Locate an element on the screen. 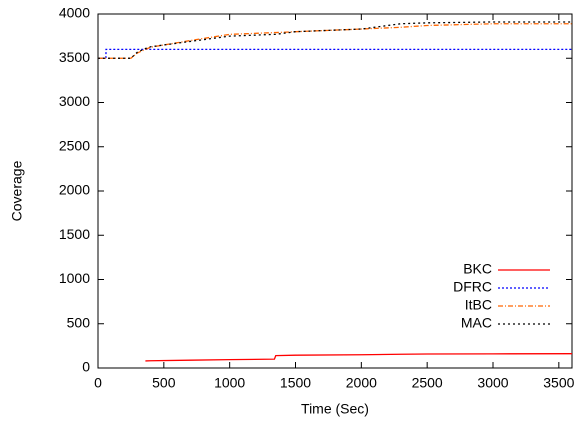 Image resolution: width=581 pixels, height=421 pixels. legend-label: MAC is located at coordinates (476, 323).